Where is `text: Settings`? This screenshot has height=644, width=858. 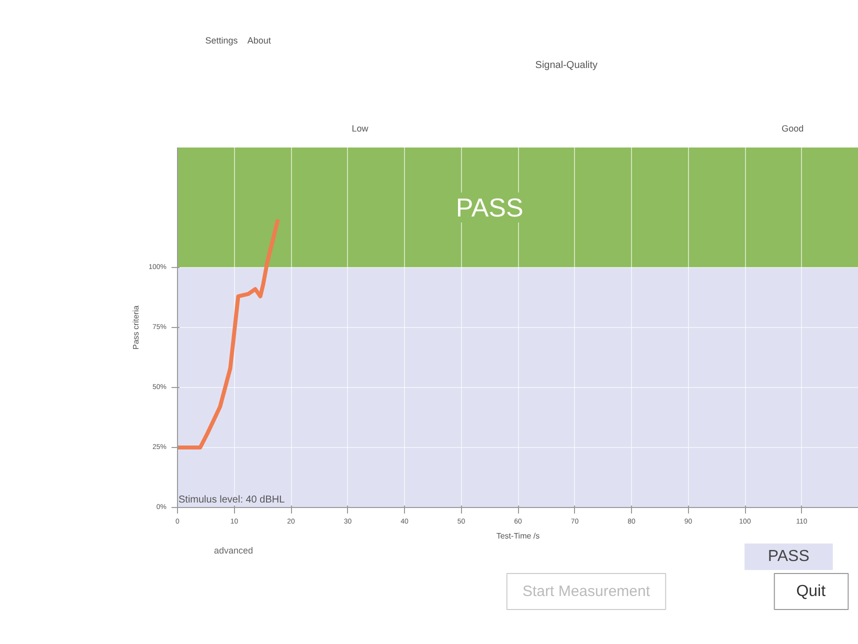
text: Settings is located at coordinates (221, 41).